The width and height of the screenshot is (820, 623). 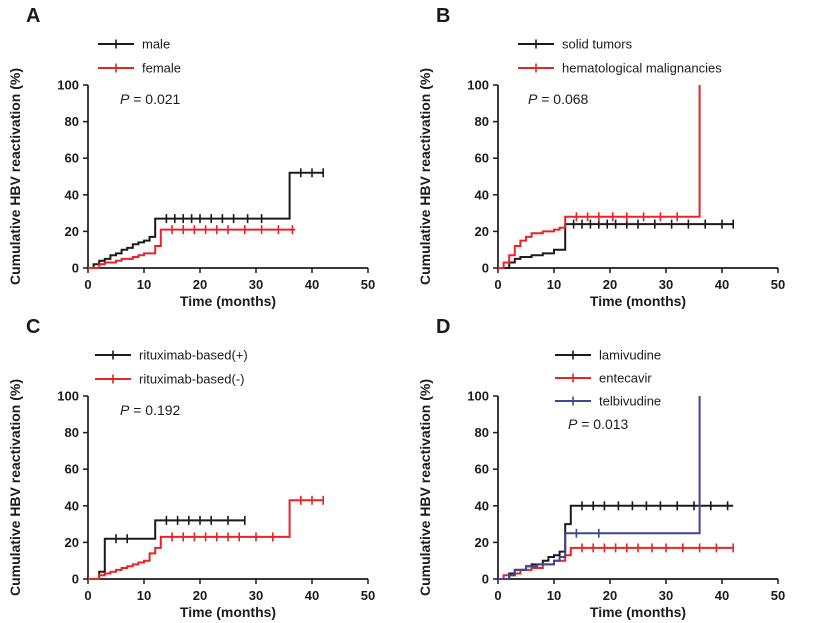 What do you see at coordinates (625, 378) in the screenshot?
I see `legend-label-entecavir: entecavir` at bounding box center [625, 378].